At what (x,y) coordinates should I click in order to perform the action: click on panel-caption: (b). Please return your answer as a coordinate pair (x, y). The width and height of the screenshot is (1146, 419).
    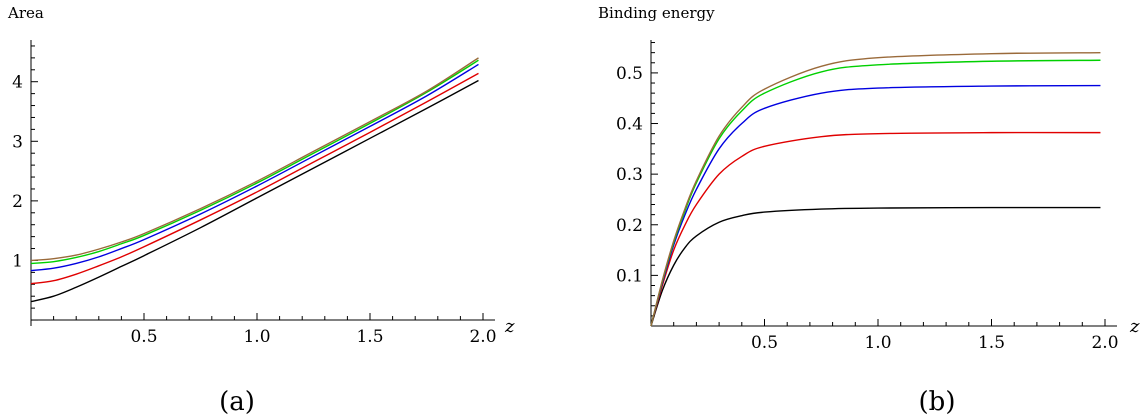
    Looking at the image, I should click on (937, 402).